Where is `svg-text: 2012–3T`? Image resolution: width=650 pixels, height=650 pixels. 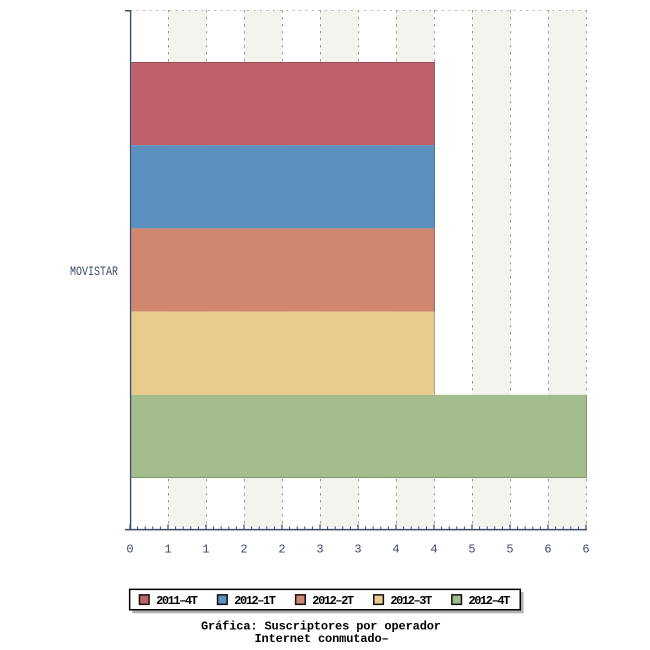
svg-text: 2012–3T is located at coordinates (411, 601).